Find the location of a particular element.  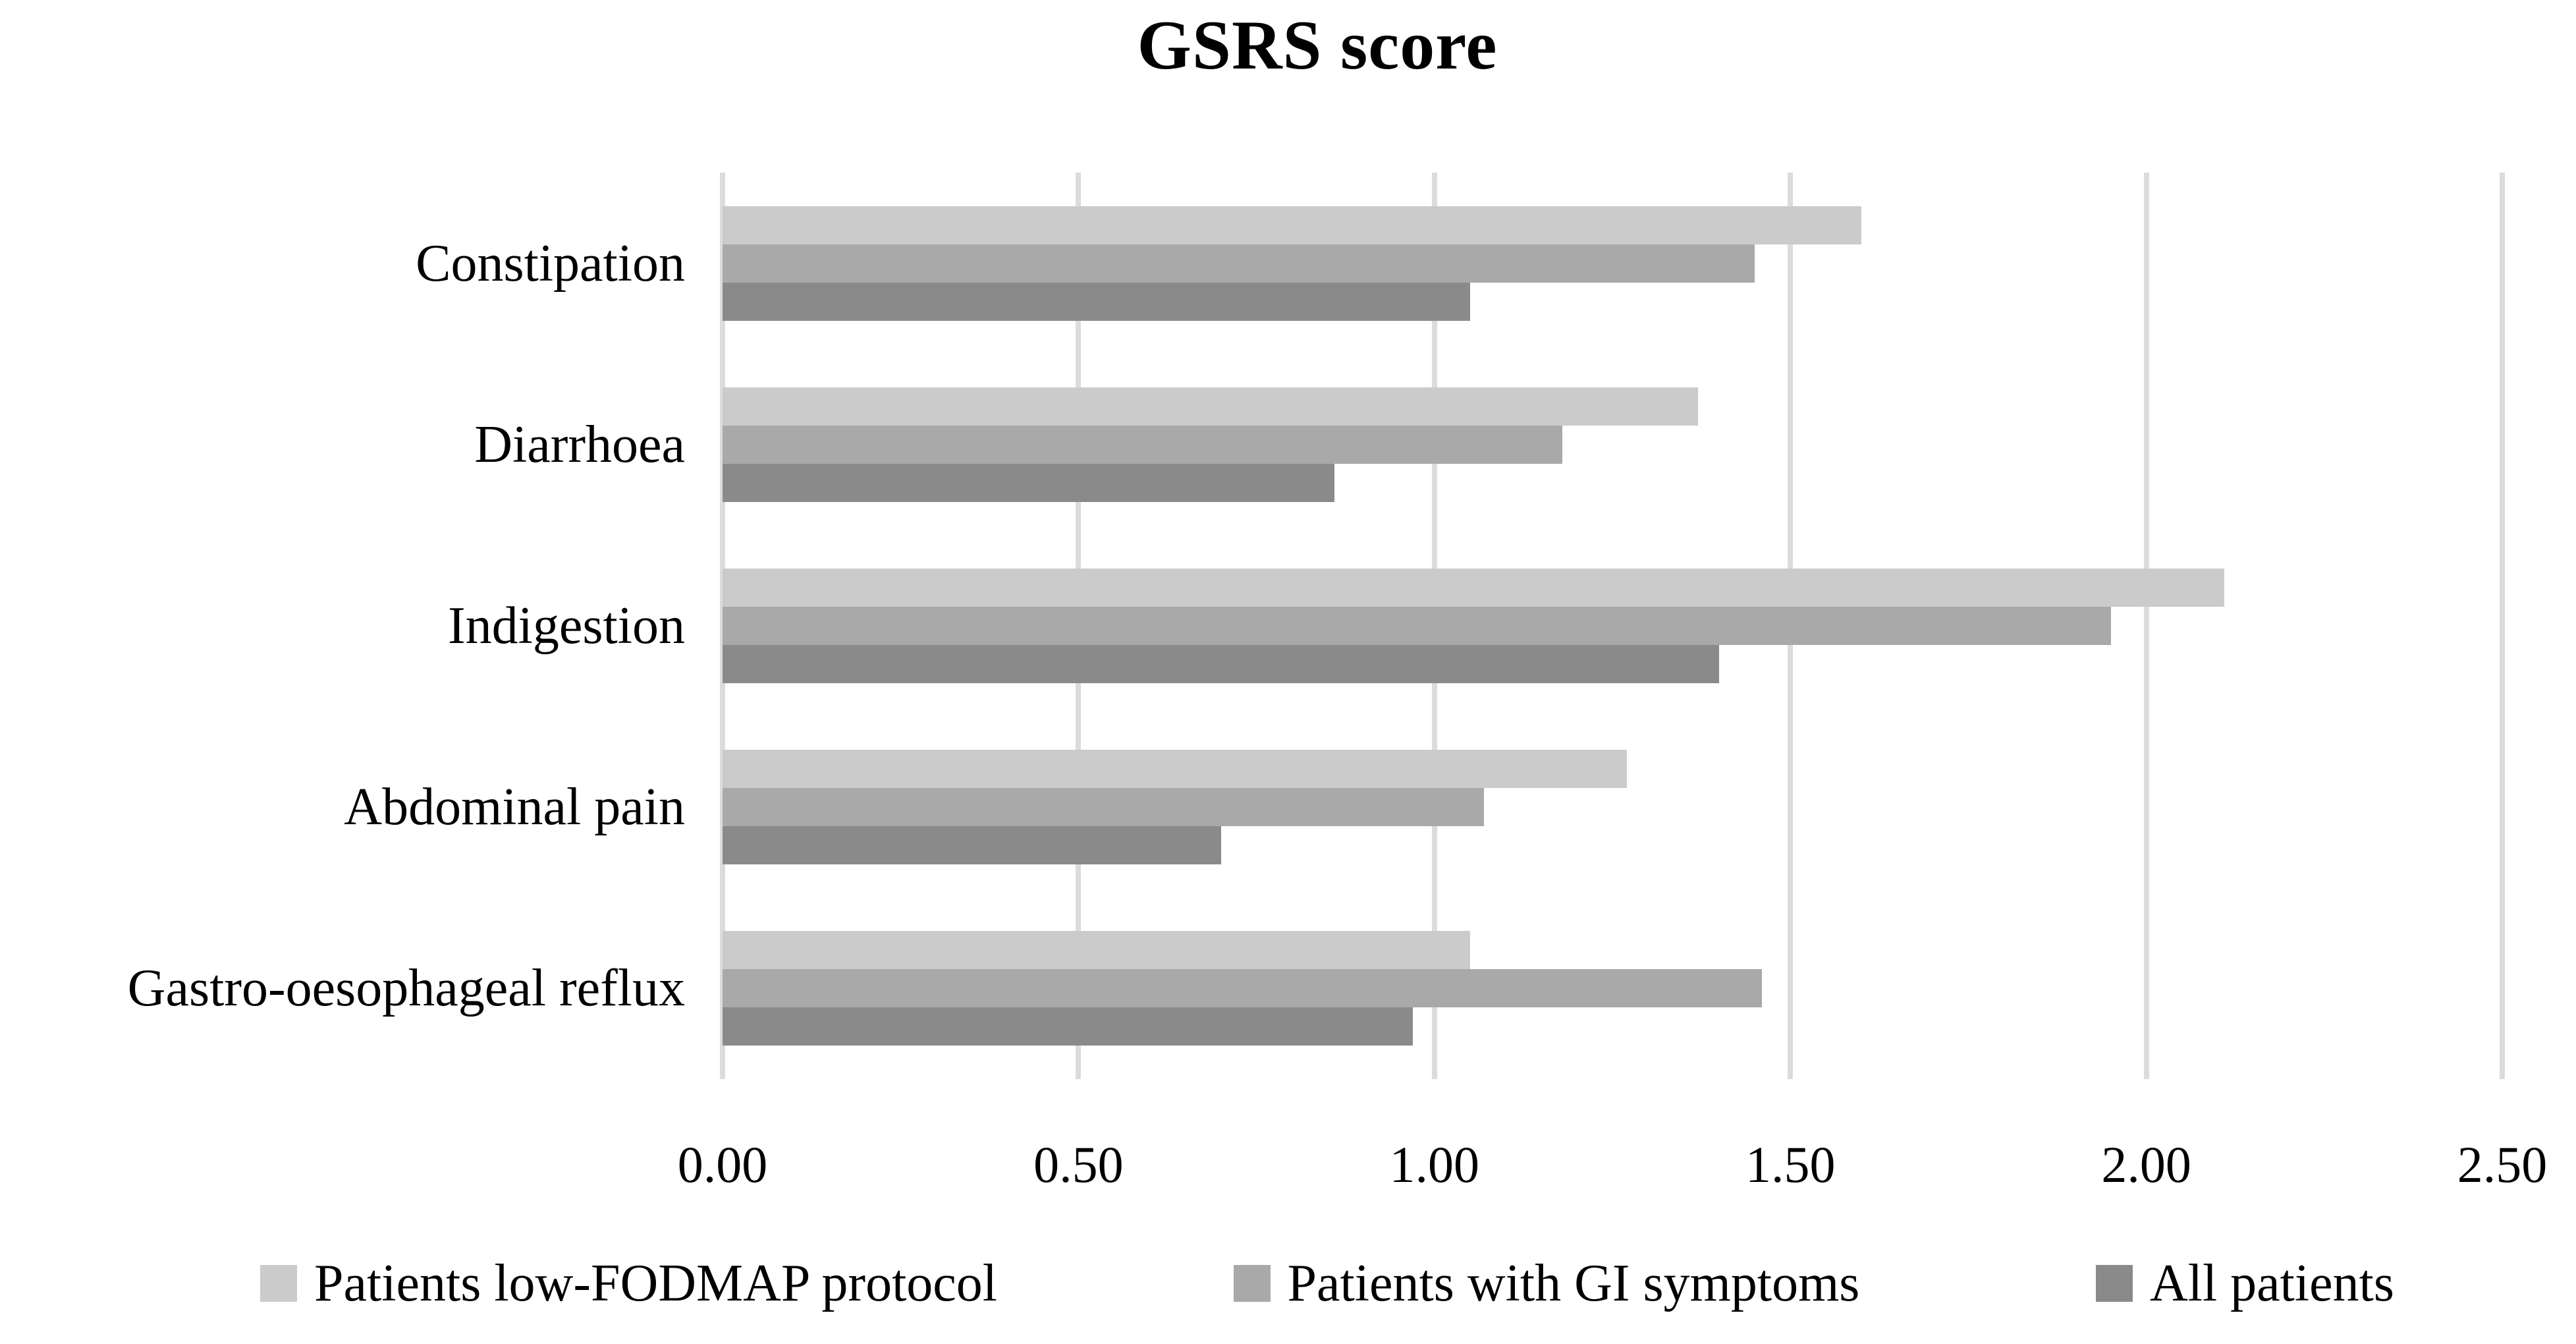

chart-title: GSRS score is located at coordinates (1317, 45).